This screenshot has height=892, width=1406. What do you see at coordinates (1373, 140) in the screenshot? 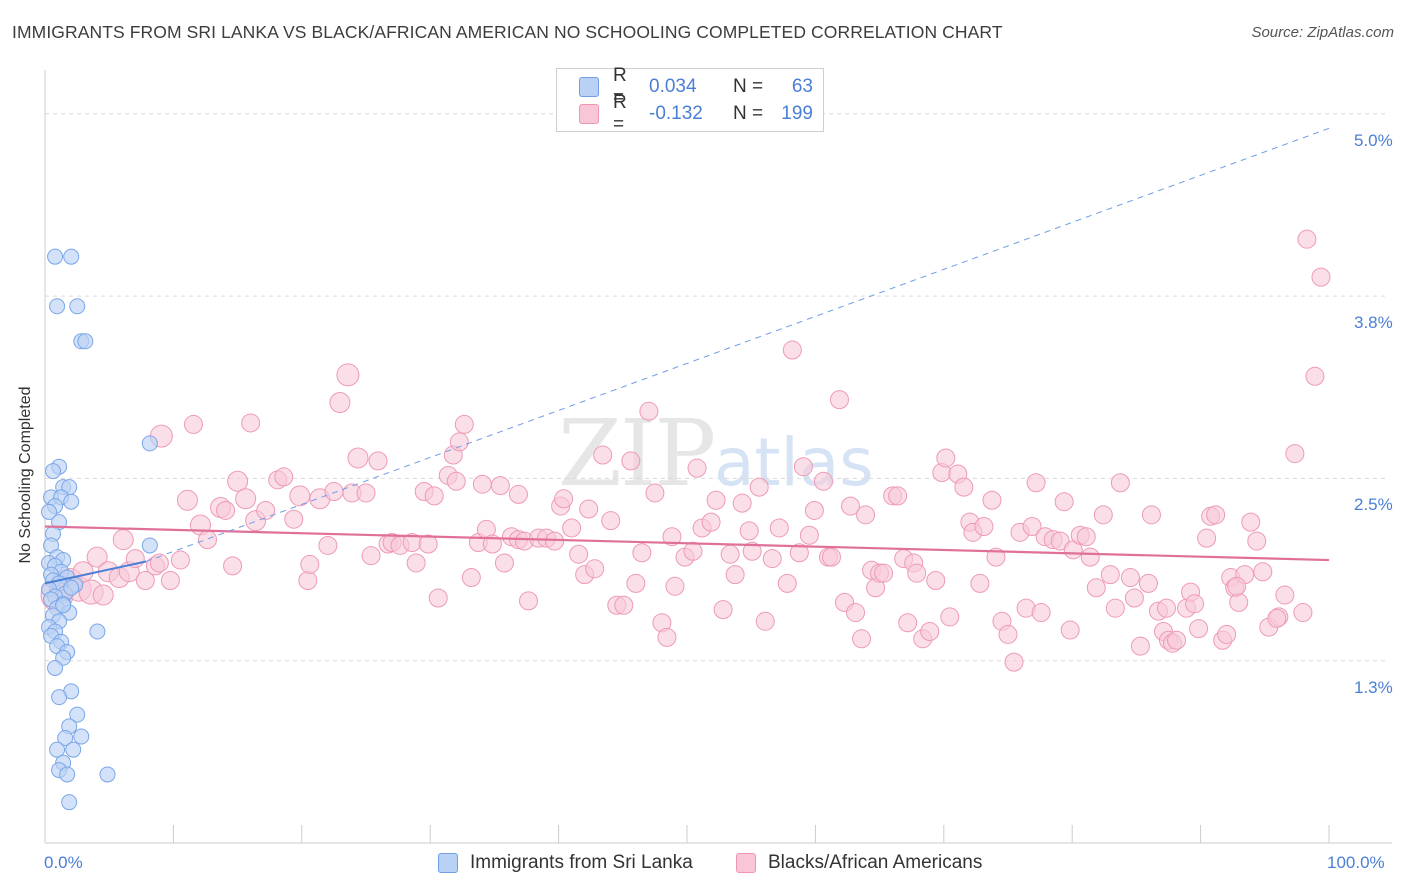
I see `y-tick-label: 5.0%` at bounding box center [1373, 140].